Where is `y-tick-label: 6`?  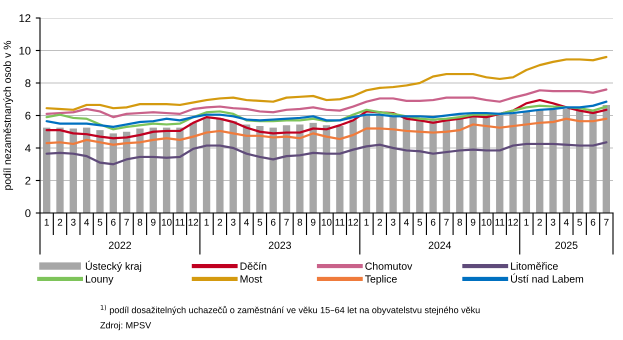 y-tick-label: 6 is located at coordinates (27, 116).